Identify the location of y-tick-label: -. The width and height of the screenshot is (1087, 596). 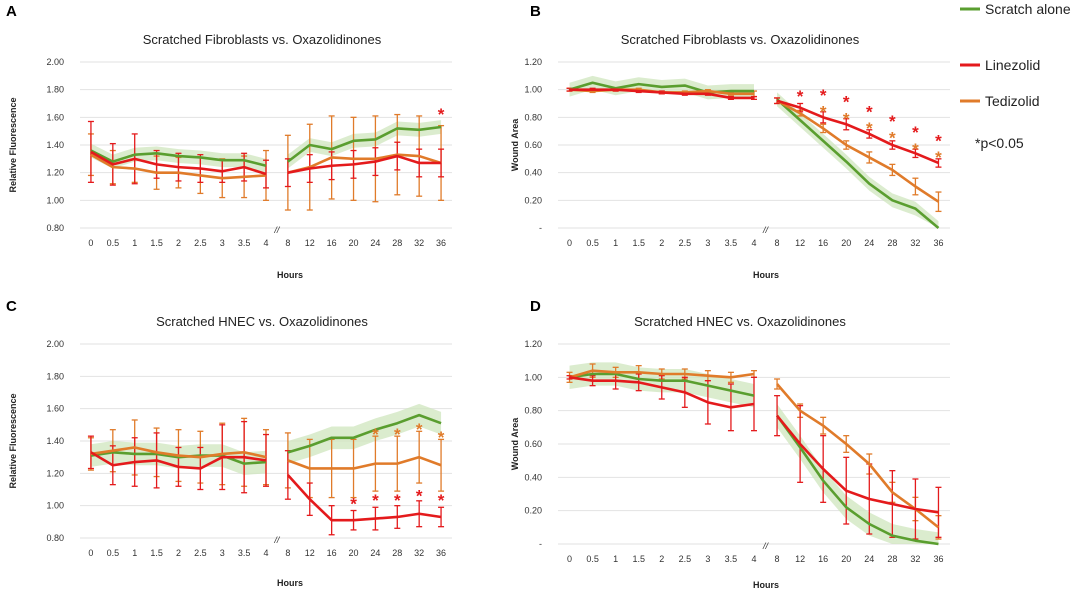
(540, 228).